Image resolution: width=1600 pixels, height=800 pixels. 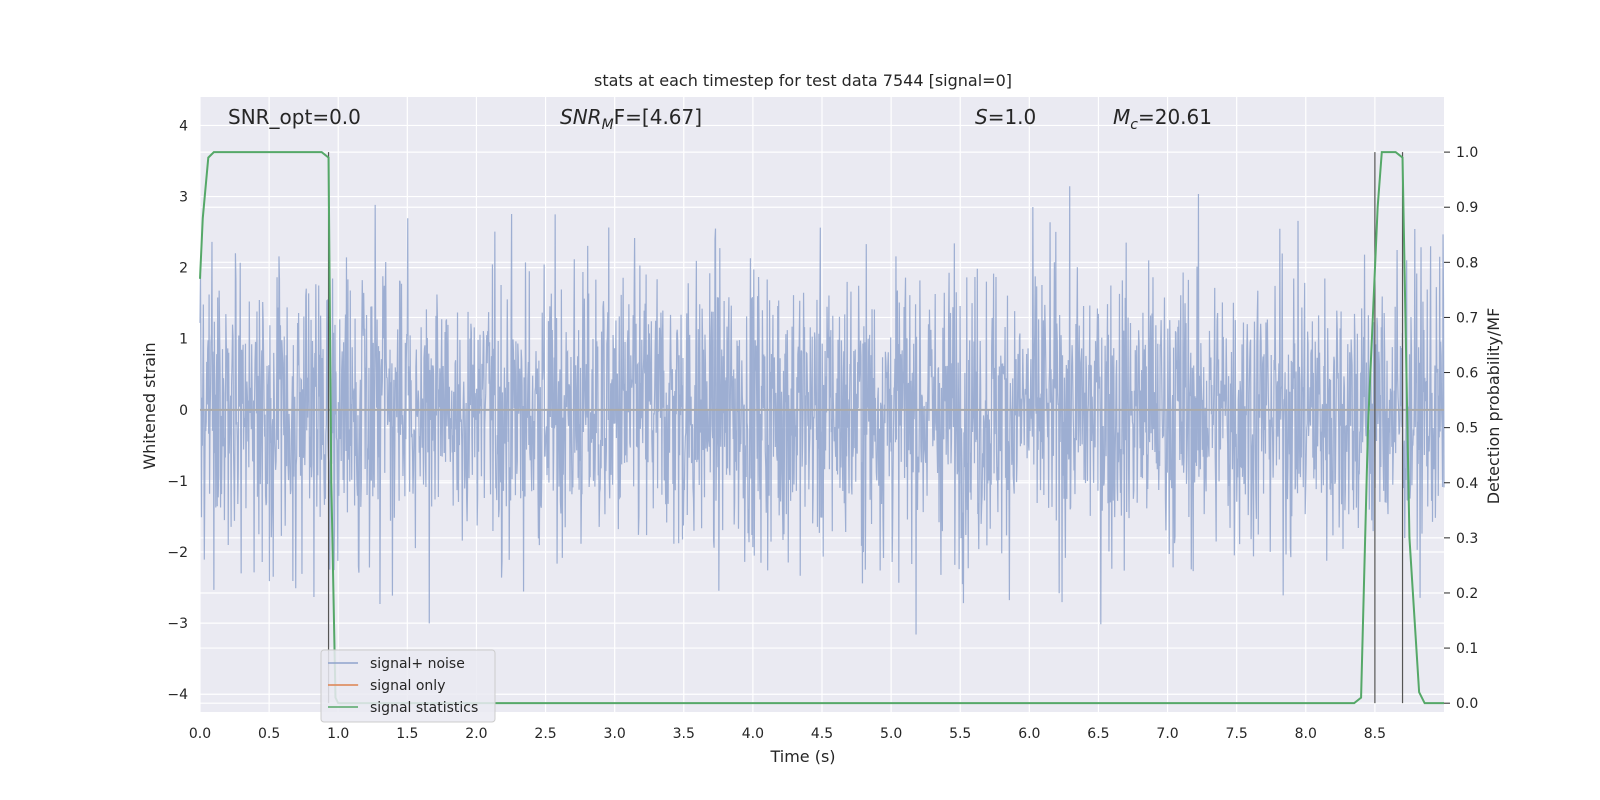 I want to click on y-left-tick-label: 0, so click(x=183, y=411).